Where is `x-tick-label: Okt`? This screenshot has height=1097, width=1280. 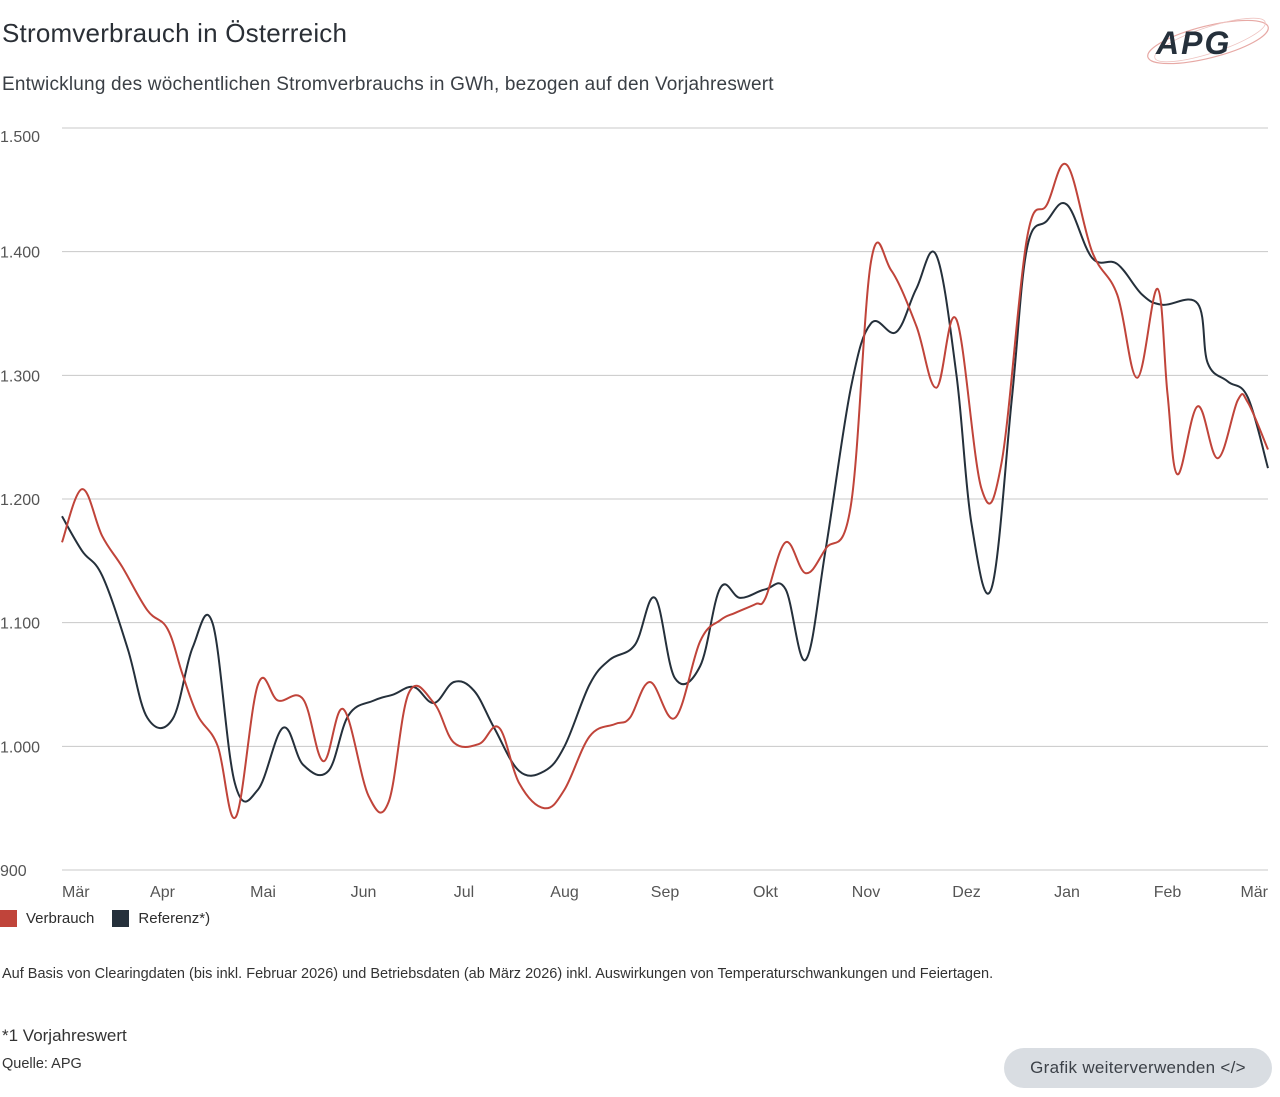 x-tick-label: Okt is located at coordinates (765, 892).